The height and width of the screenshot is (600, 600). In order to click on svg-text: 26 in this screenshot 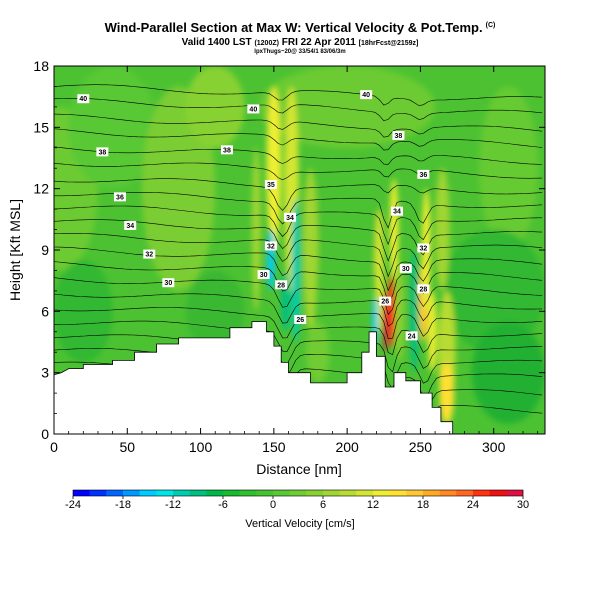, I will do `click(300, 320)`.